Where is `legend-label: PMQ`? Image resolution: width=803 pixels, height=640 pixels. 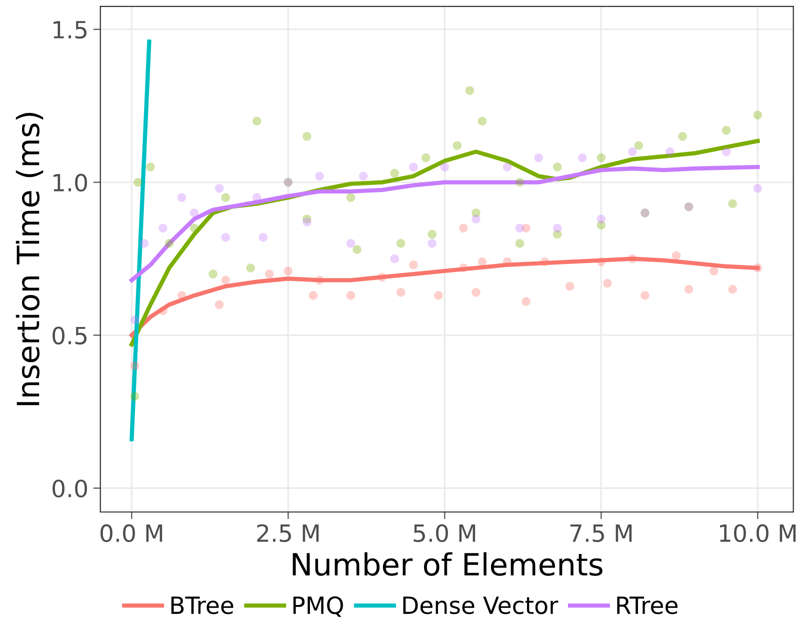 legend-label: PMQ is located at coordinates (318, 606).